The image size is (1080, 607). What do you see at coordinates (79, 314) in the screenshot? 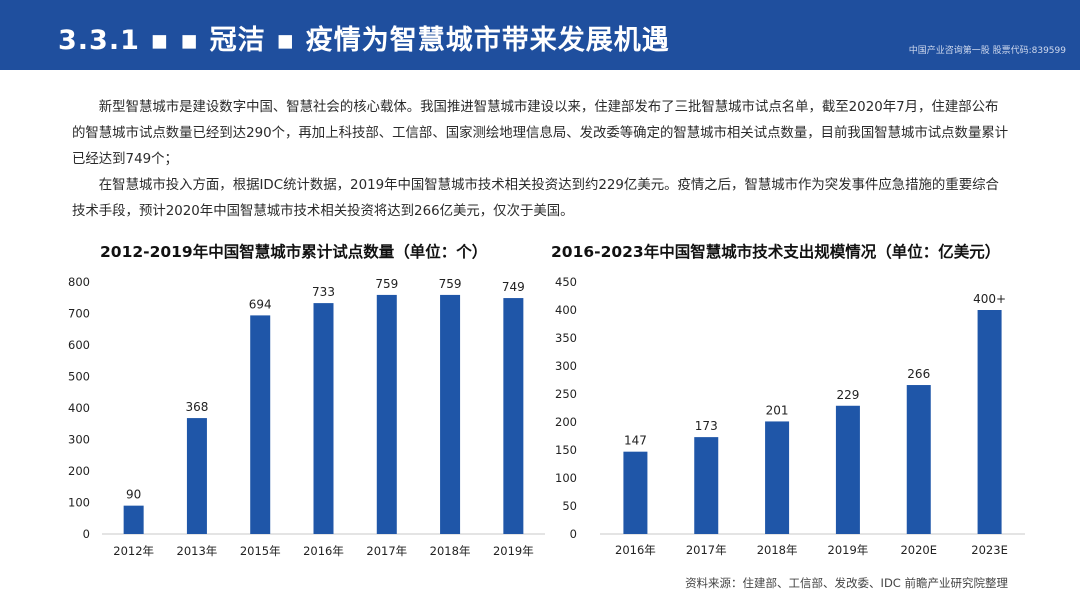
I see `y-tick-label: 700` at bounding box center [79, 314].